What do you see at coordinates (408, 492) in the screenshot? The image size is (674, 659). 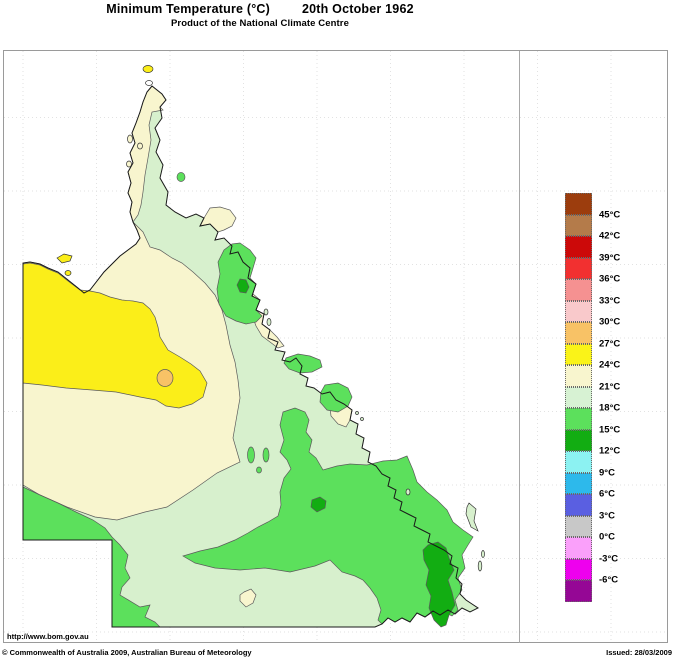 I see `islet-curtis` at bounding box center [408, 492].